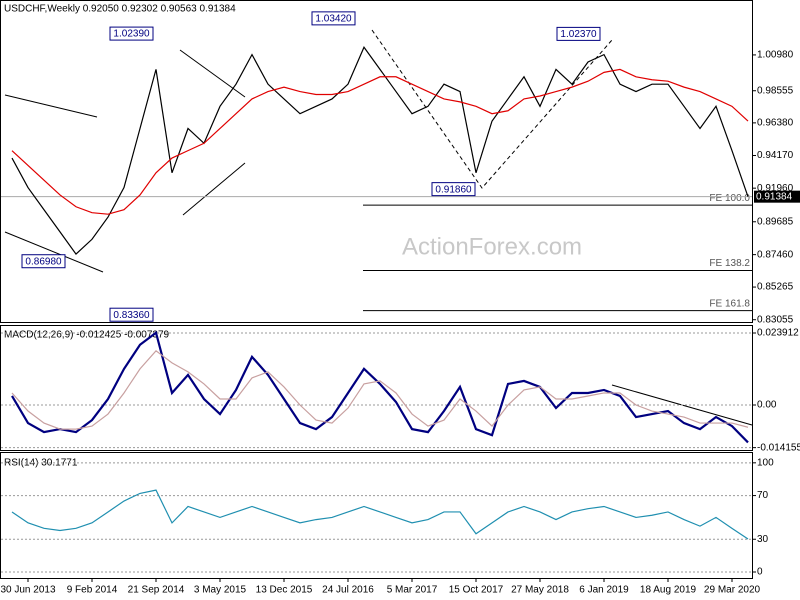 This screenshot has height=600, width=800. I want to click on y-tick-label: 0.94170, so click(775, 155).